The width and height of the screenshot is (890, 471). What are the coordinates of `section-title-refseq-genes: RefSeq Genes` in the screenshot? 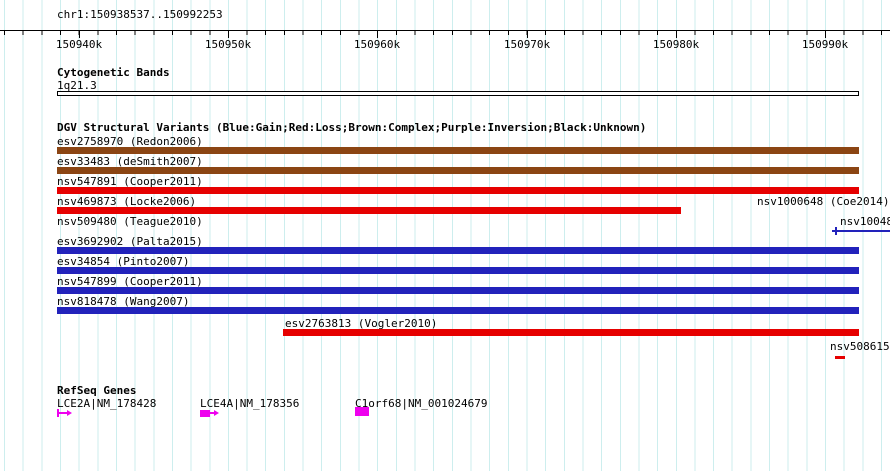 It's located at (97, 390).